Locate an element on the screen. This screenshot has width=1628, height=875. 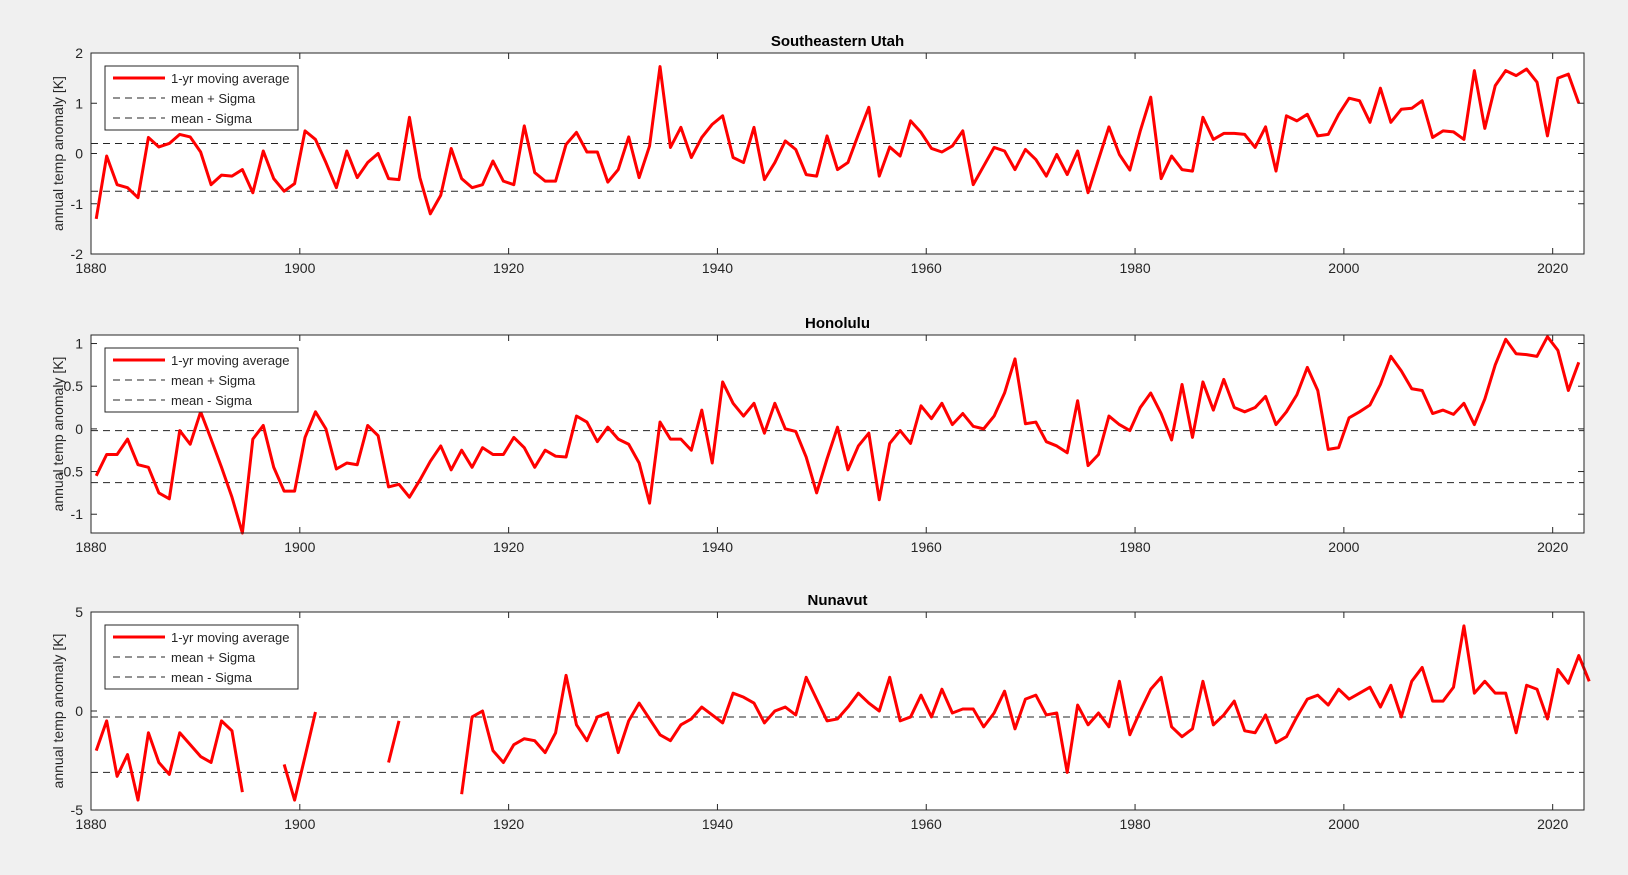
y-tick-label: -0.5 is located at coordinates (71, 472).